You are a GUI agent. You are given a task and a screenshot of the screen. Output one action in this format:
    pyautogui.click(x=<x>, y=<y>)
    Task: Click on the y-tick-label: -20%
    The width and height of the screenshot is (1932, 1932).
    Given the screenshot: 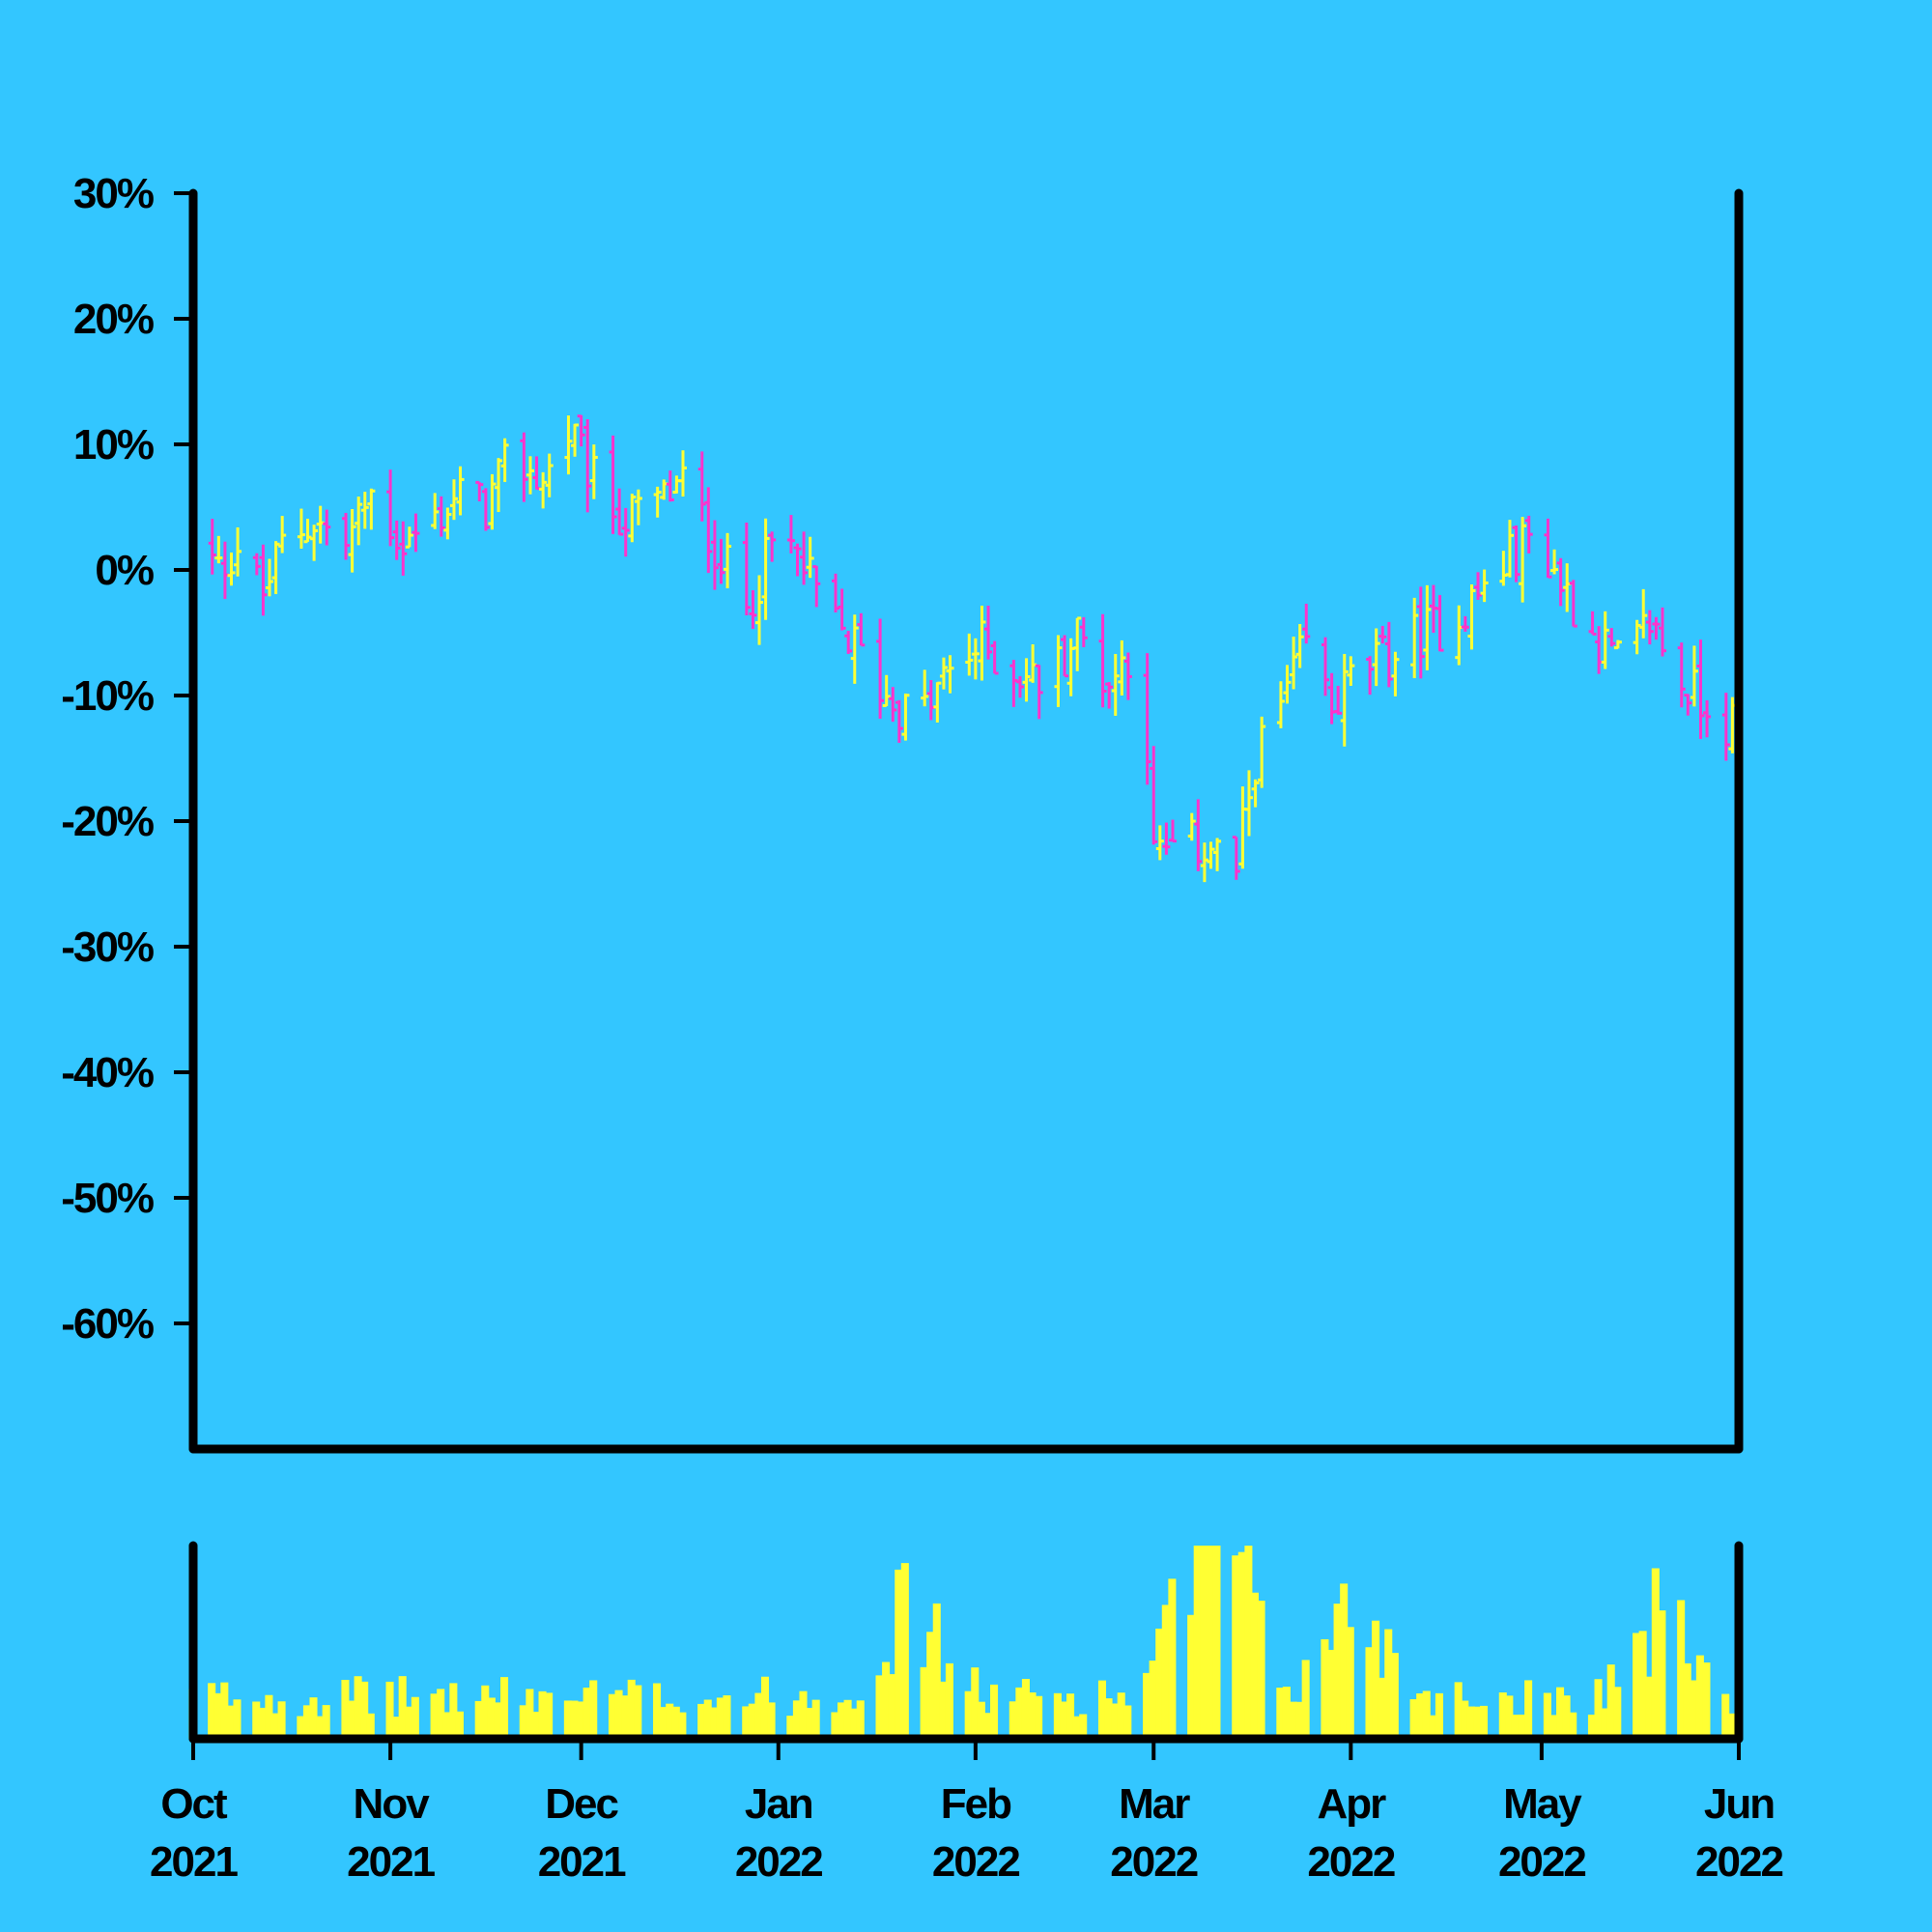 What is the action you would take?
    pyautogui.click(x=107, y=821)
    